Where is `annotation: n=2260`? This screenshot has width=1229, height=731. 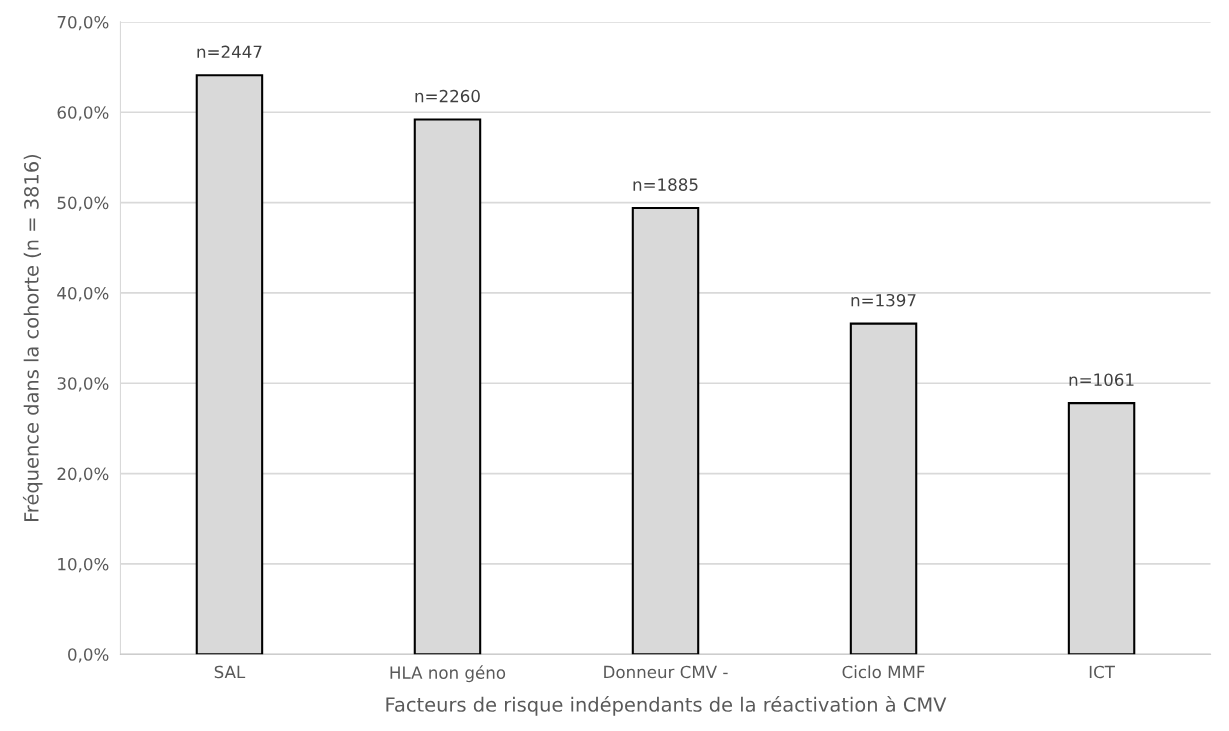
annotation: n=2260 is located at coordinates (447, 96).